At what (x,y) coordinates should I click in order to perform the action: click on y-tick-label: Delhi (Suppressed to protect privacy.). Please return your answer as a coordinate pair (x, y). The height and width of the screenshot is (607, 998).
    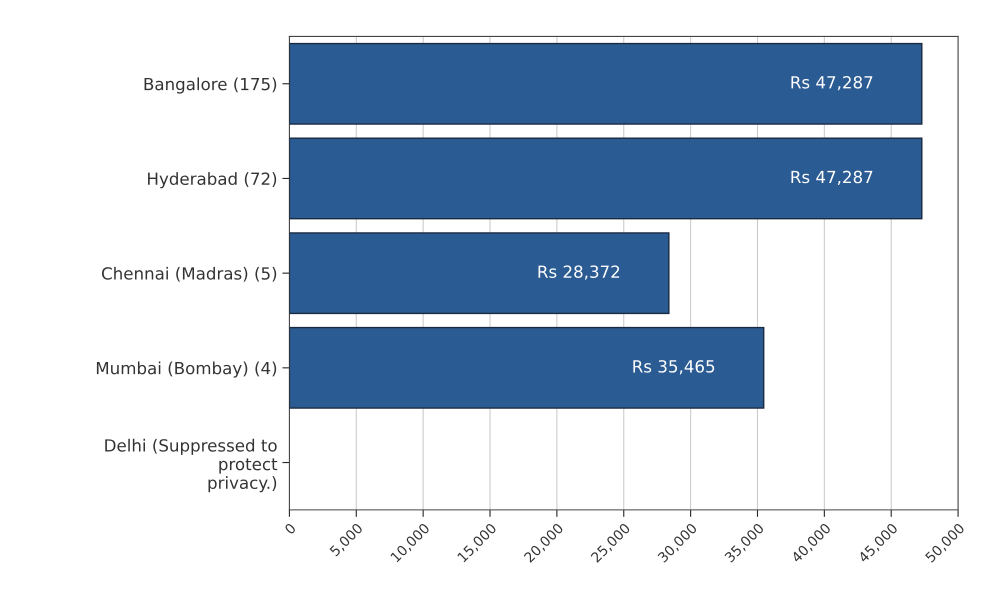
    Looking at the image, I should click on (191, 465).